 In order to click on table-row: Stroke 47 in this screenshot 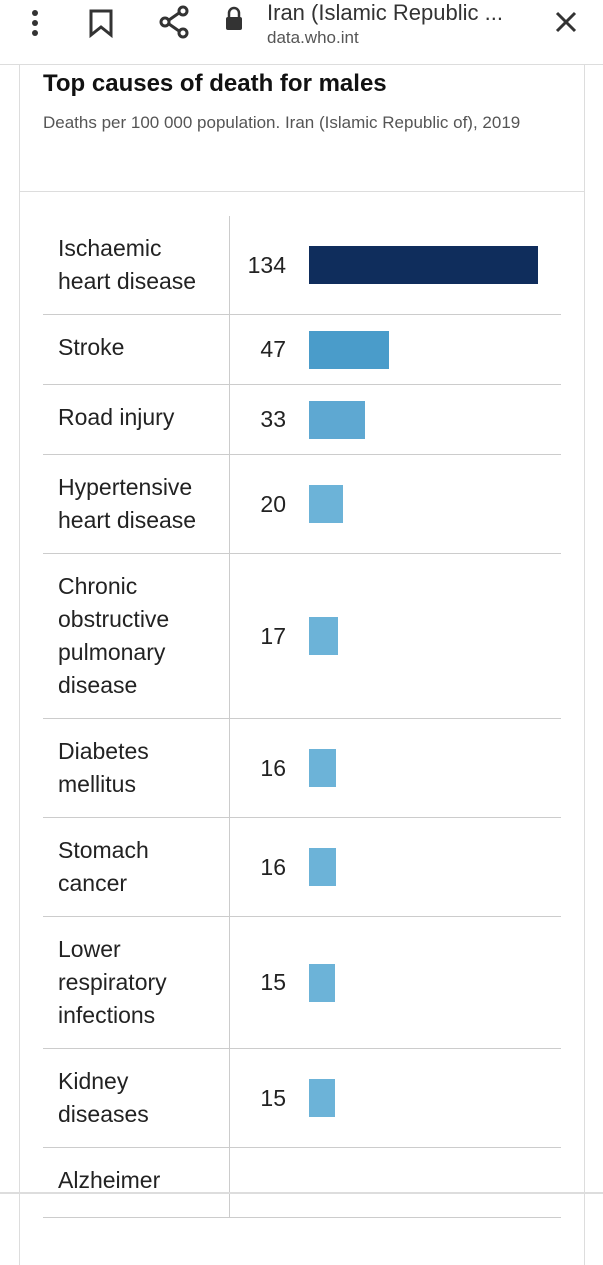, I will do `click(302, 350)`.